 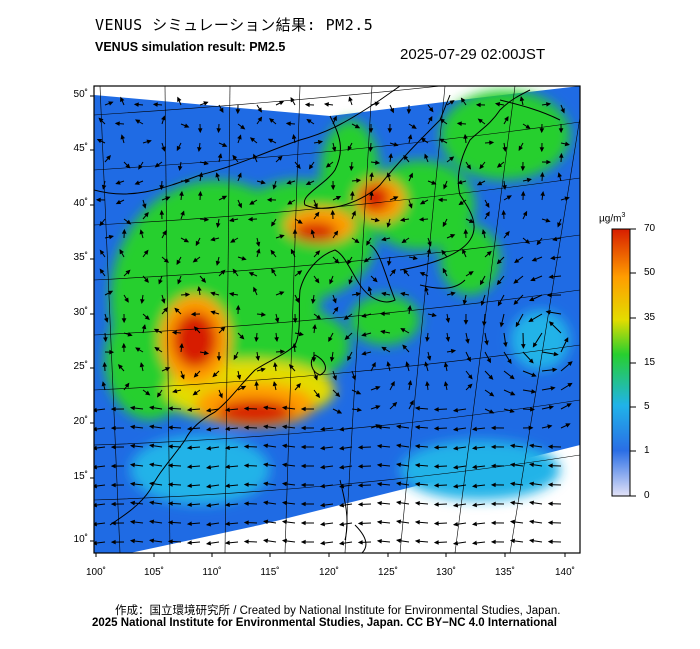 What do you see at coordinates (234, 25) in the screenshot?
I see `title-japanese: VENUS シミュレーション結果: PM2.5` at bounding box center [234, 25].